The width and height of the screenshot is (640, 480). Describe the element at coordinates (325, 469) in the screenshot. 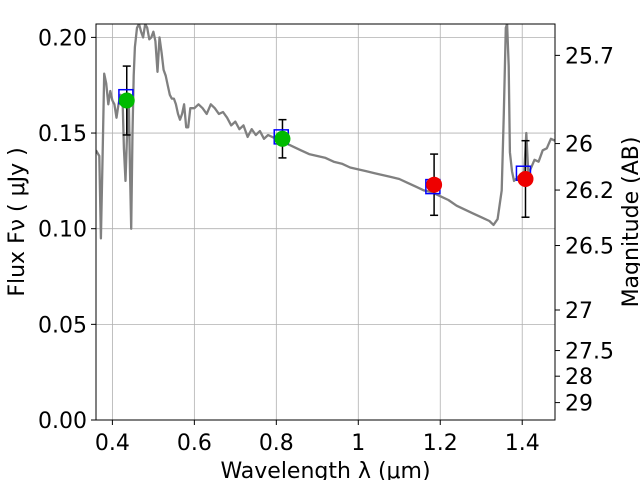

I see `x-axis-label: Wavelength λ (μm)` at that location.